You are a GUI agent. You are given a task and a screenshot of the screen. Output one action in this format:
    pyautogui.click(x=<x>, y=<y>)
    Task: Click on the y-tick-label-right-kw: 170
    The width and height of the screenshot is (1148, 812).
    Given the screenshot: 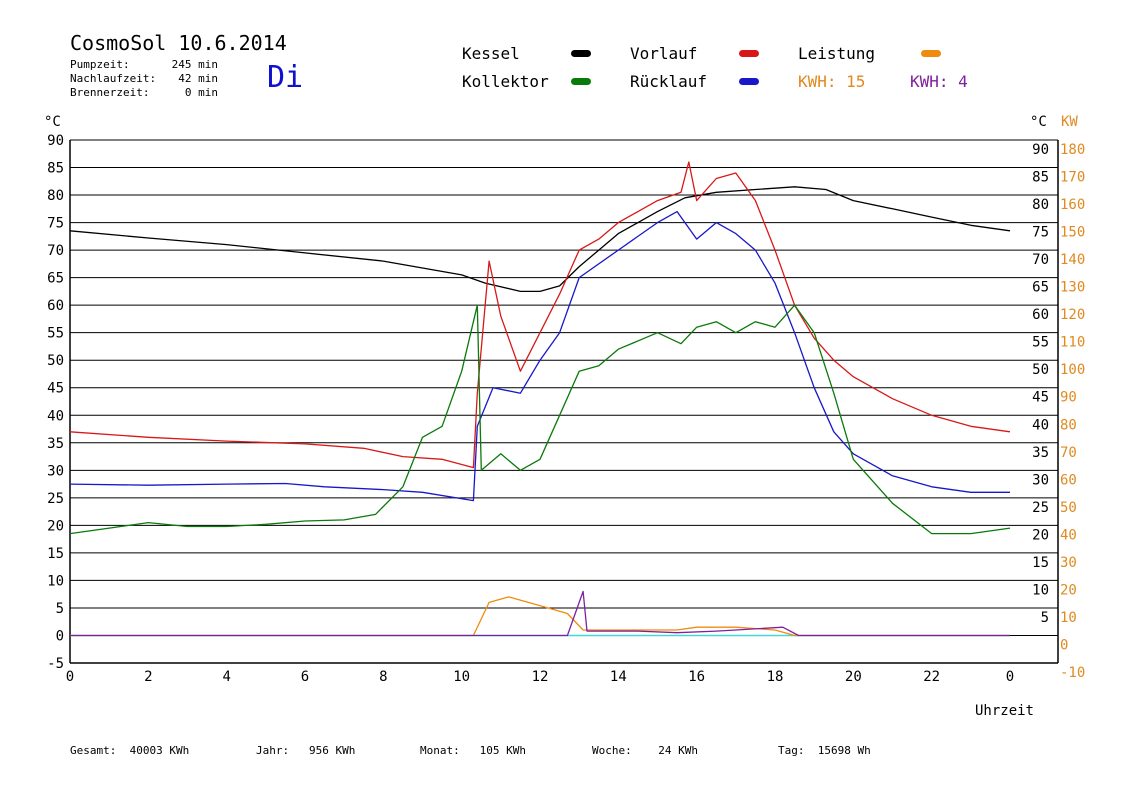 What is the action you would take?
    pyautogui.click(x=1072, y=178)
    